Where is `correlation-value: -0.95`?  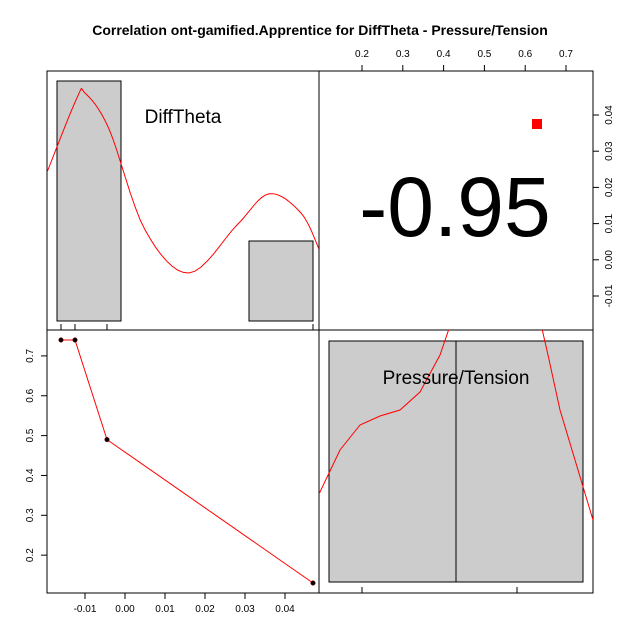
correlation-value: -0.95 is located at coordinates (454, 207).